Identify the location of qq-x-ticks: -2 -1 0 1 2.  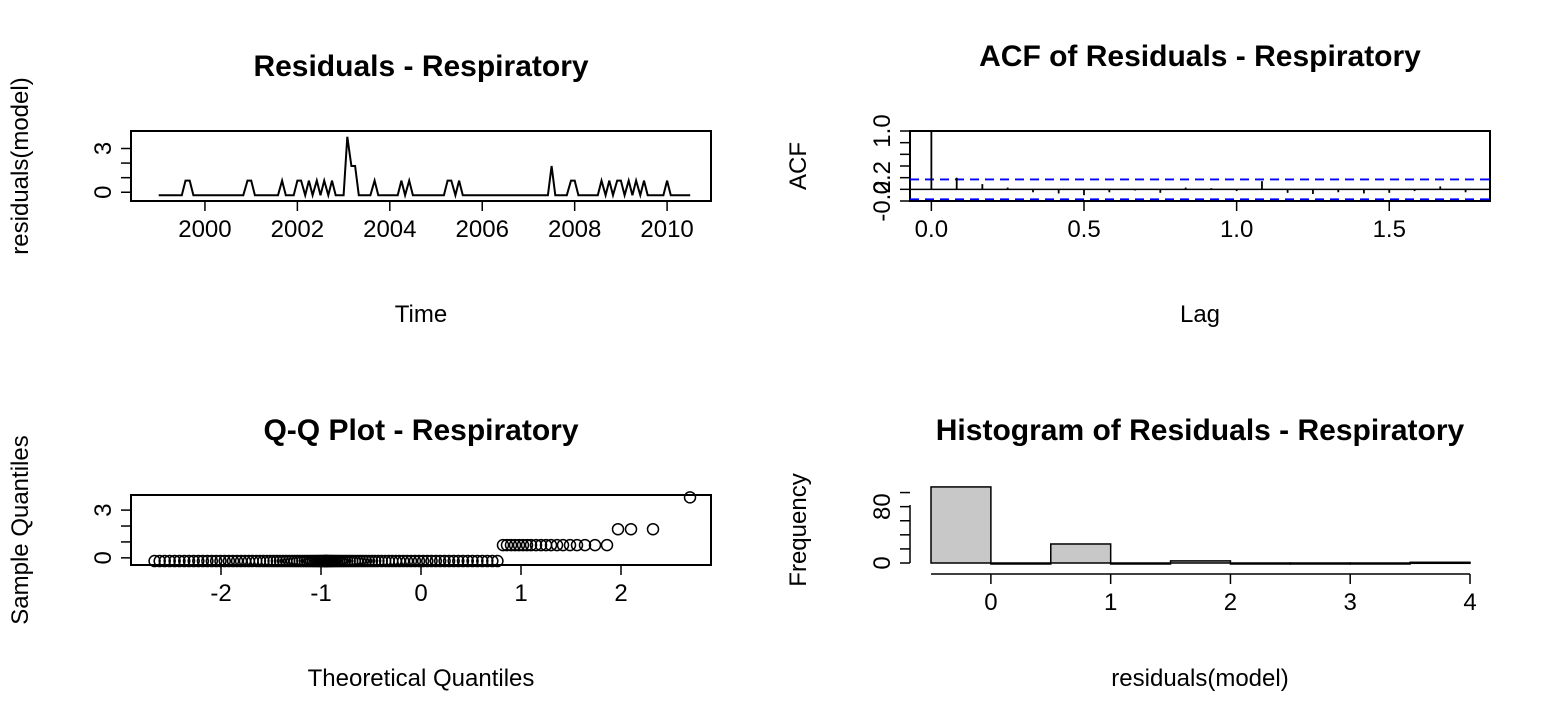
(419, 586).